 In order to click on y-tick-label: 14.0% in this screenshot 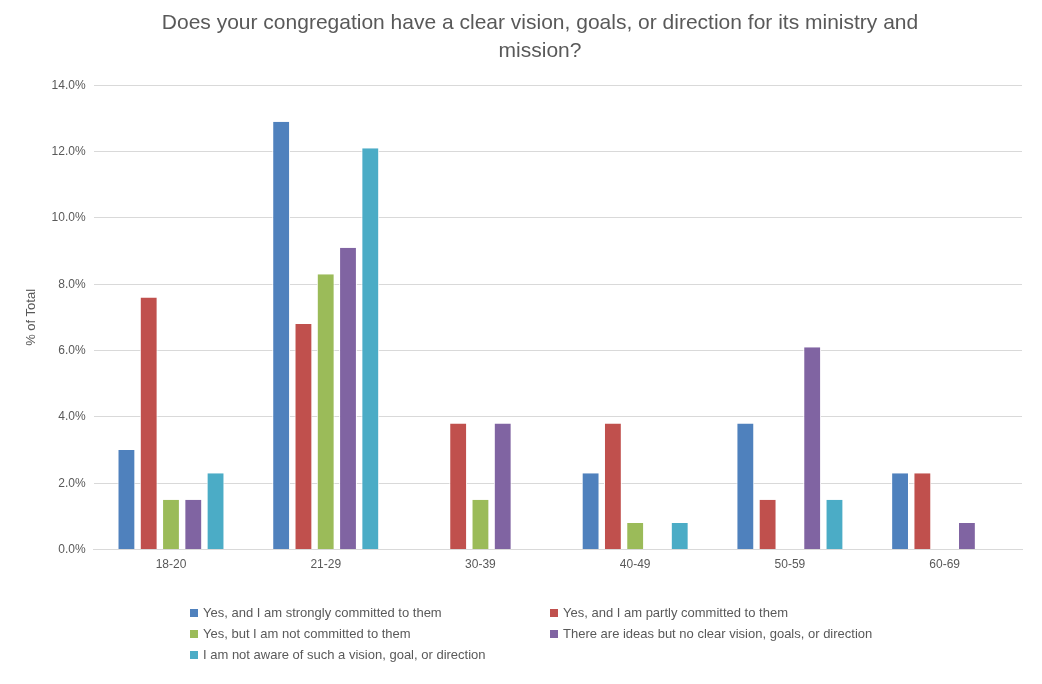, I will do `click(68, 84)`.